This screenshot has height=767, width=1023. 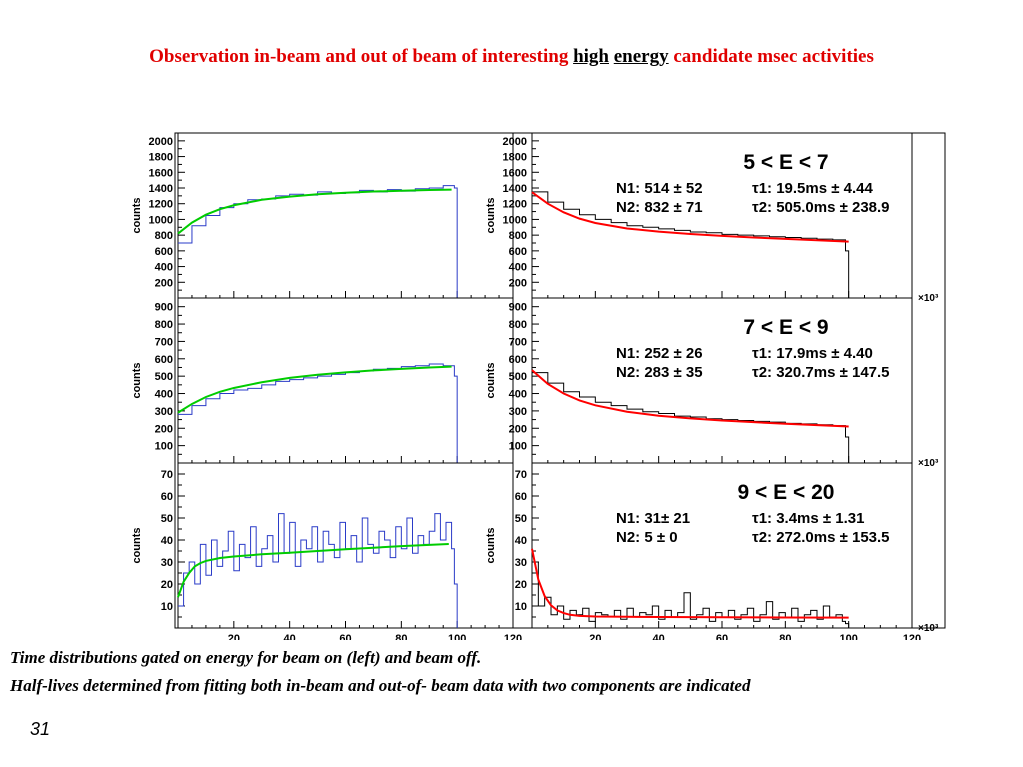 I want to click on beam-on-fit-curve, so click(x=313, y=570).